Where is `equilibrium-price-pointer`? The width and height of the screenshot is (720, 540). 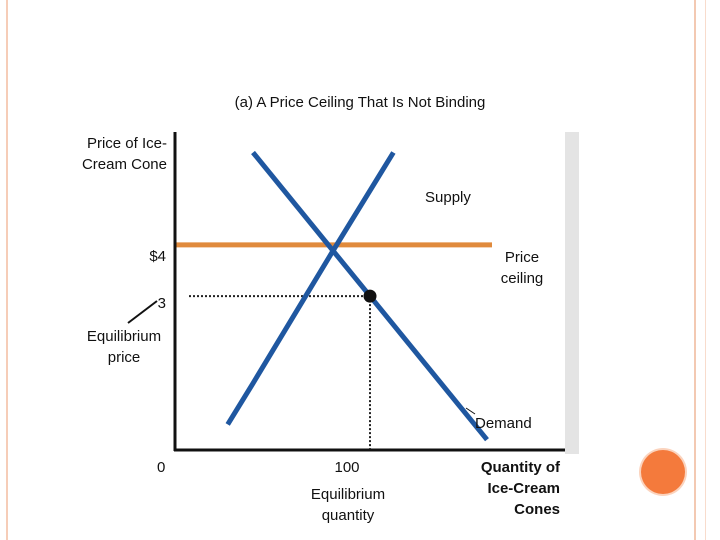 equilibrium-price-pointer is located at coordinates (142, 312).